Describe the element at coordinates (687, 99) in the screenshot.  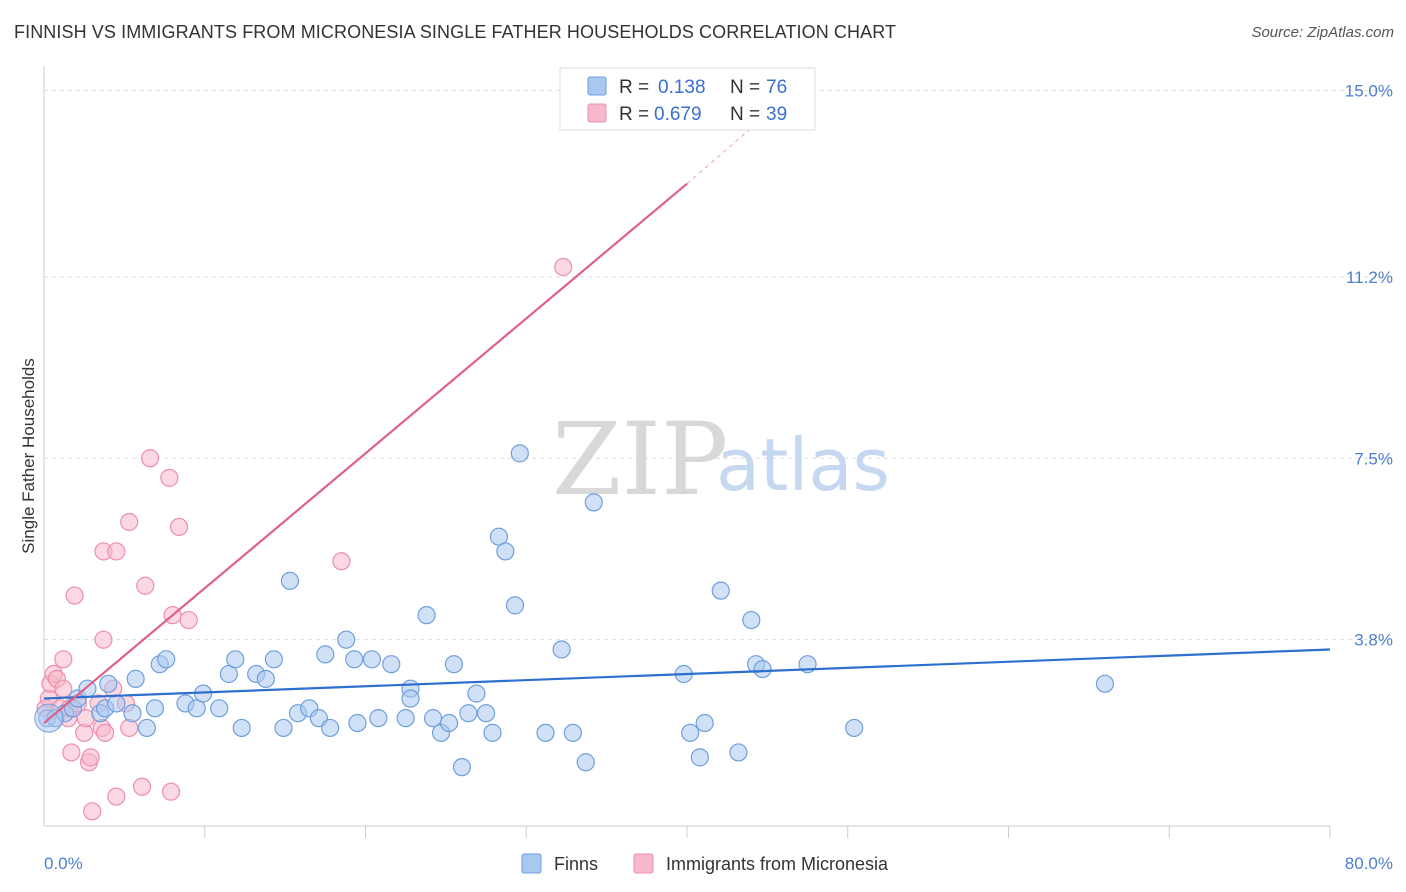
I see `legend-top: R = 0.138 N = 76 R = 0.679 N = 39` at that location.